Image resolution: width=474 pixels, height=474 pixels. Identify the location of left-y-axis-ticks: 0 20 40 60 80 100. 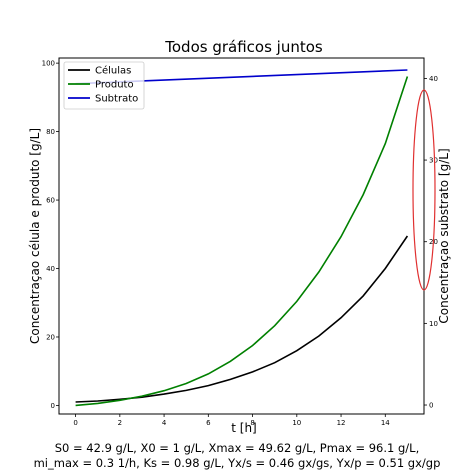
(50, 235).